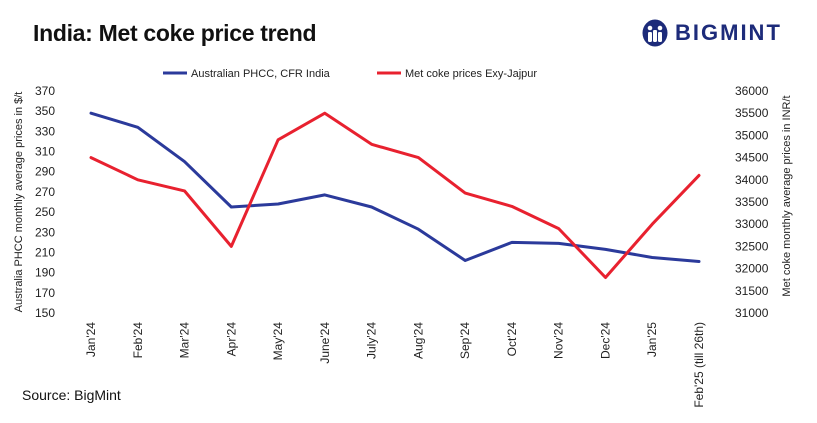 The width and height of the screenshot is (817, 423). Describe the element at coordinates (175, 33) in the screenshot. I see `chart-title: India: Met coke price trend` at that location.